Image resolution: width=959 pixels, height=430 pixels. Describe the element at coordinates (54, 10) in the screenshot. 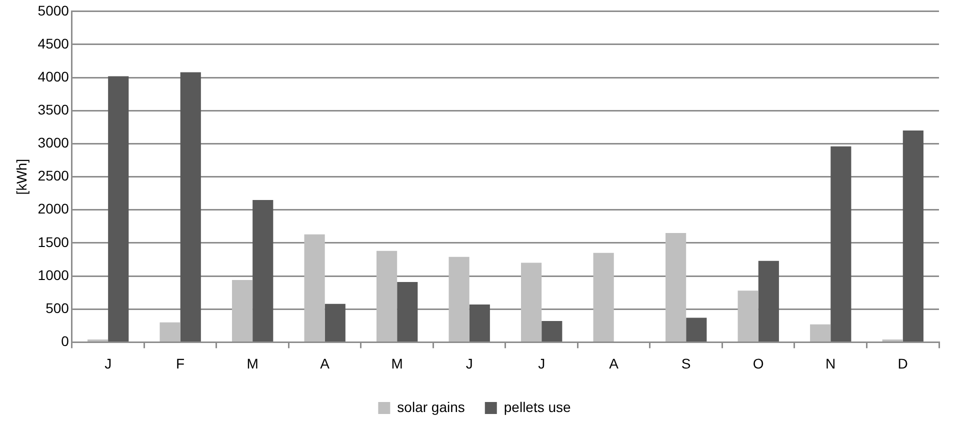

I see `y-tick-label: 5000` at that location.